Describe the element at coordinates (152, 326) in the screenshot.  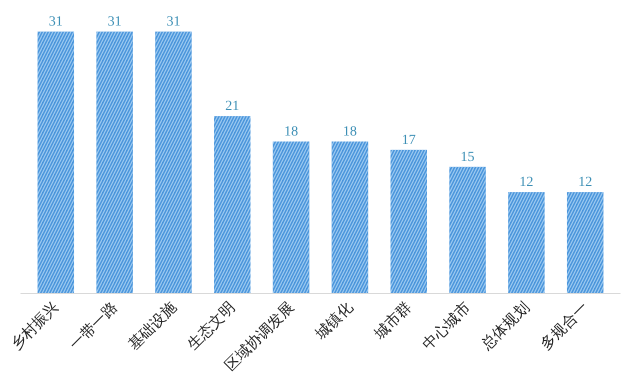
I see `x-tick-label: 基础设施` at that location.